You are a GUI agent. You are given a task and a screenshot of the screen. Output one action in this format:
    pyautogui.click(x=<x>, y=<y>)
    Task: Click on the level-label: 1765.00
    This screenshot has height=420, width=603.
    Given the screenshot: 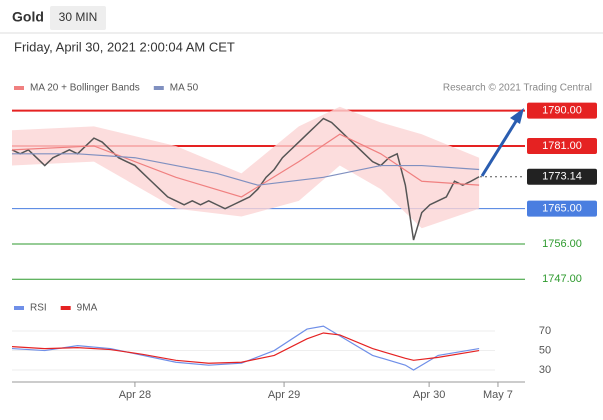 What is the action you would take?
    pyautogui.click(x=562, y=209)
    